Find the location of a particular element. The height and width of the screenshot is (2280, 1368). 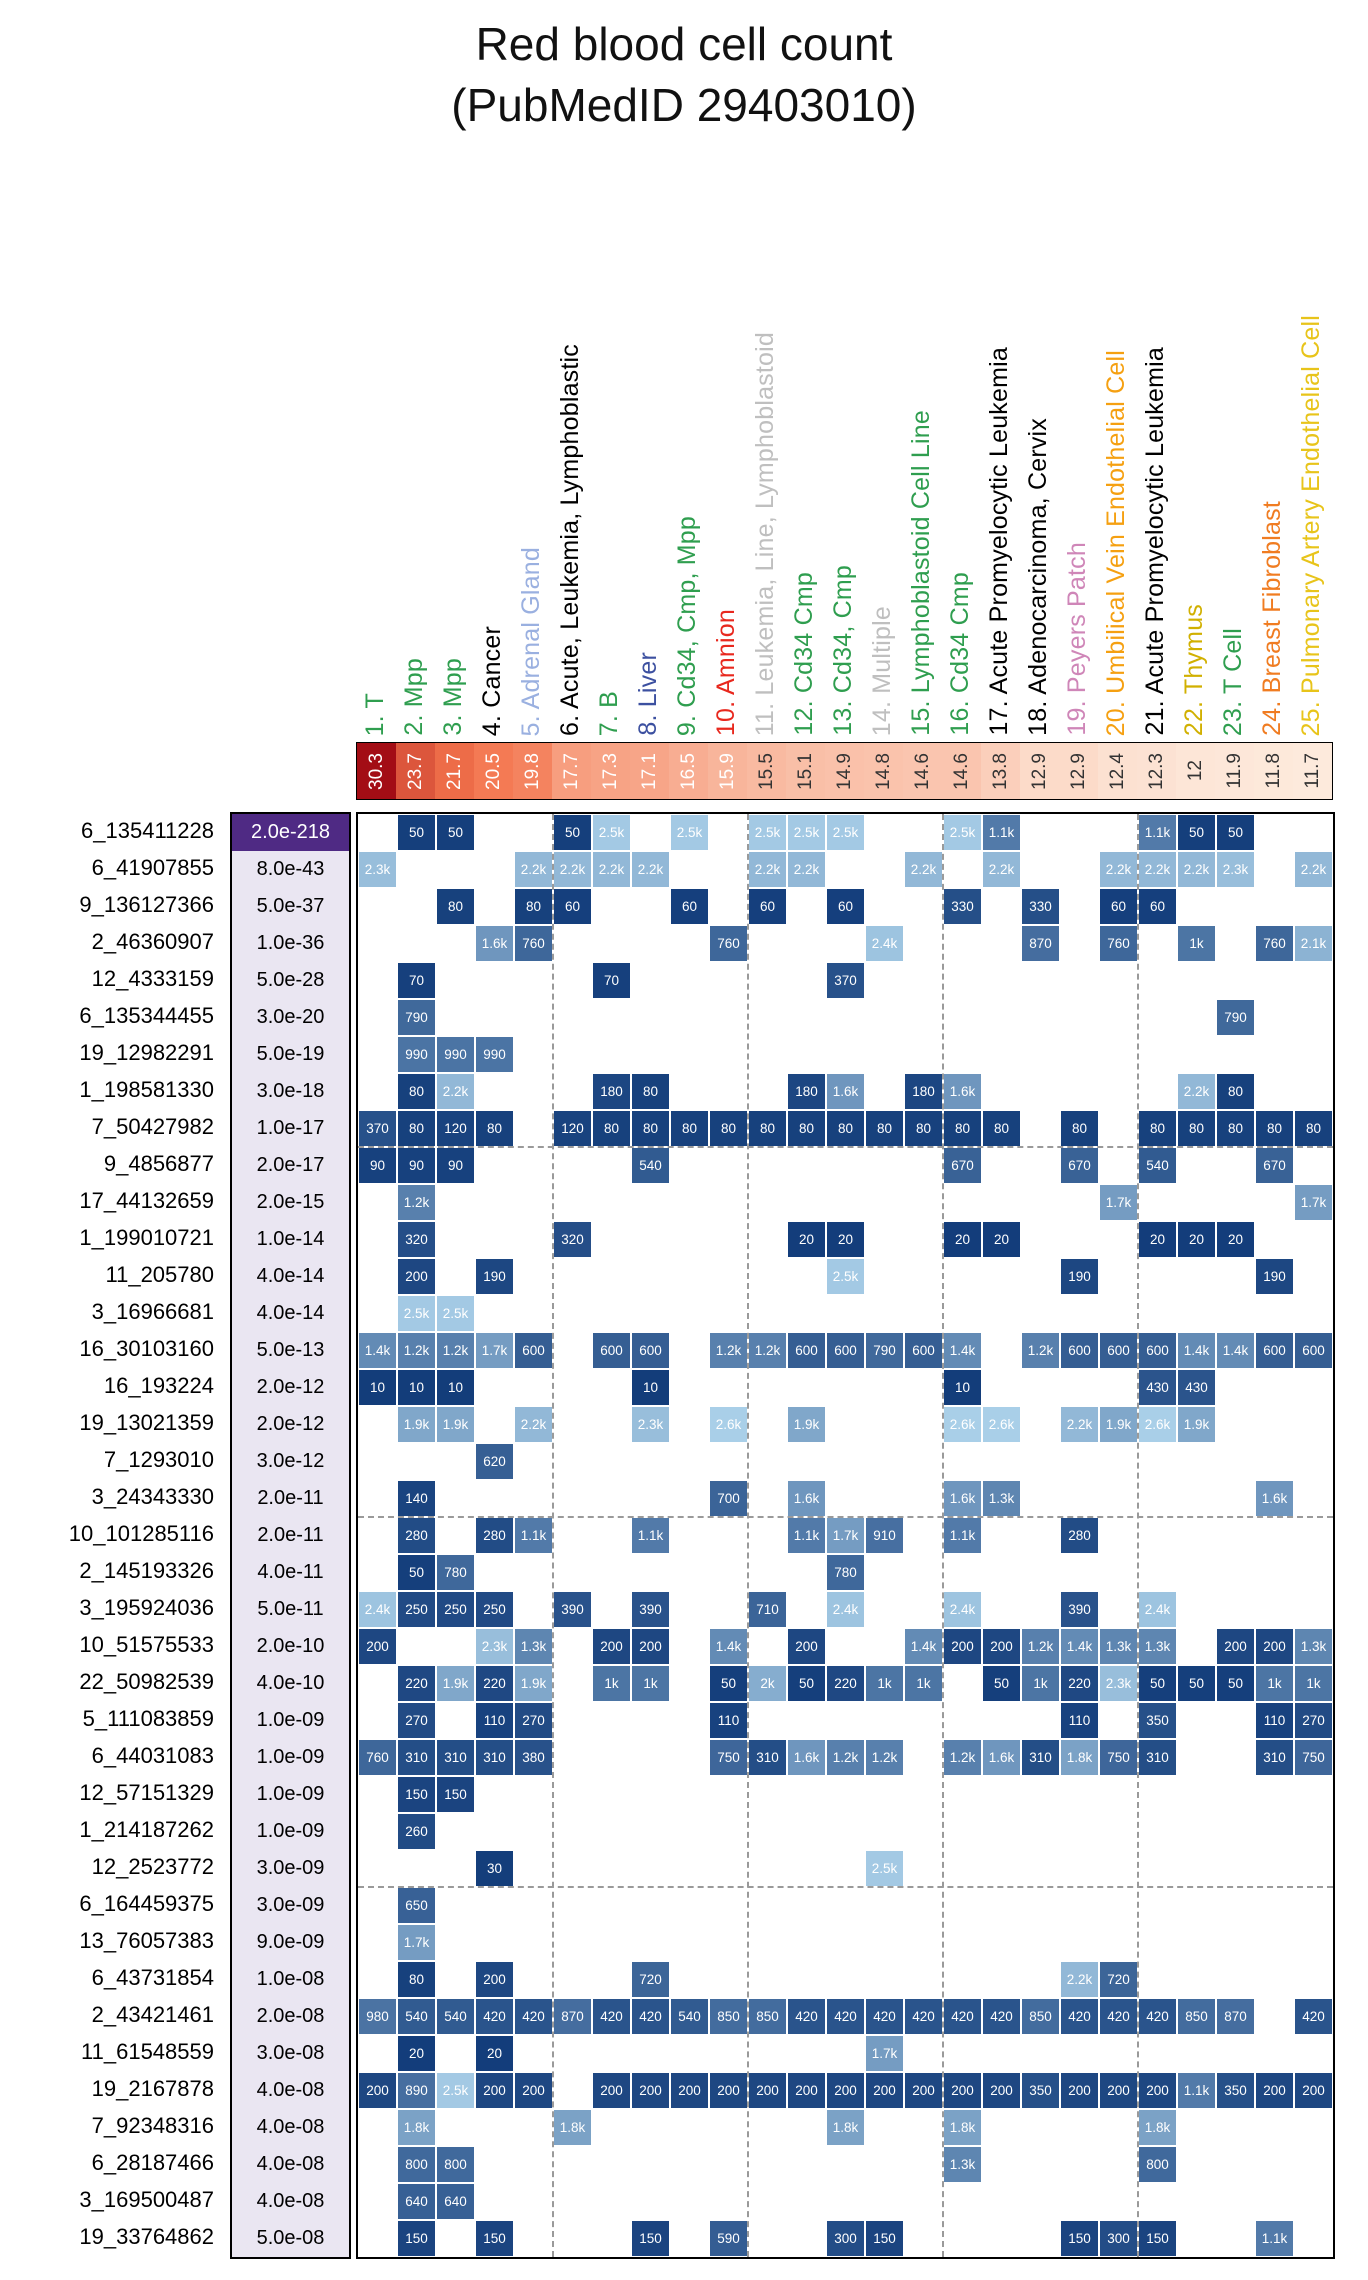

pvalue-cell: 3.0e-18 is located at coordinates (290, 1091).